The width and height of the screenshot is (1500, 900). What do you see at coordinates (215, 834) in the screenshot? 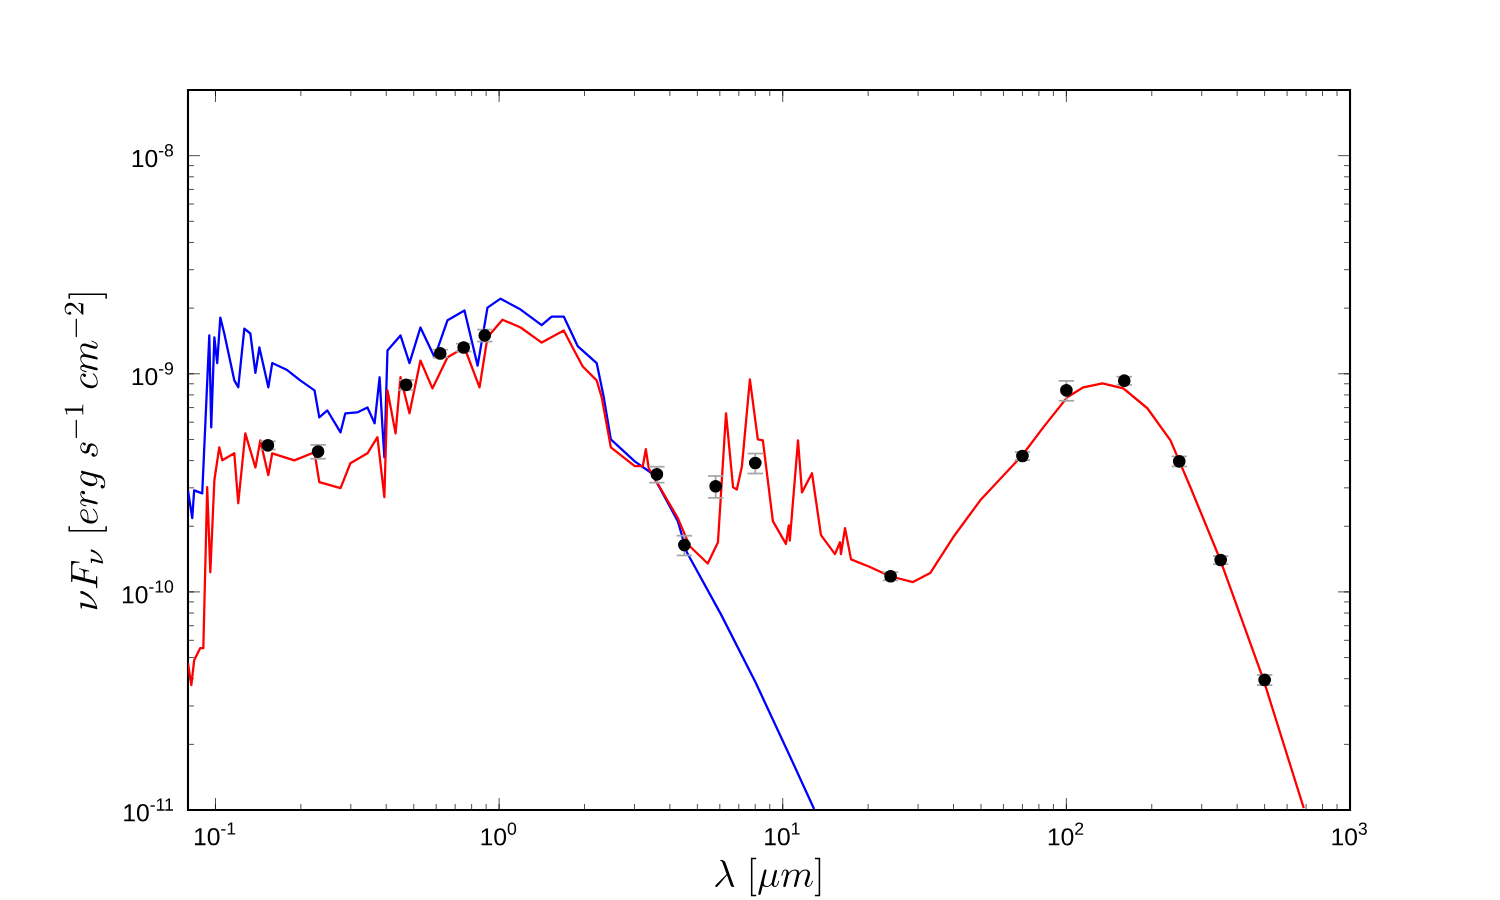
I see `x-tick-label: 10$^{-1}$` at bounding box center [215, 834].